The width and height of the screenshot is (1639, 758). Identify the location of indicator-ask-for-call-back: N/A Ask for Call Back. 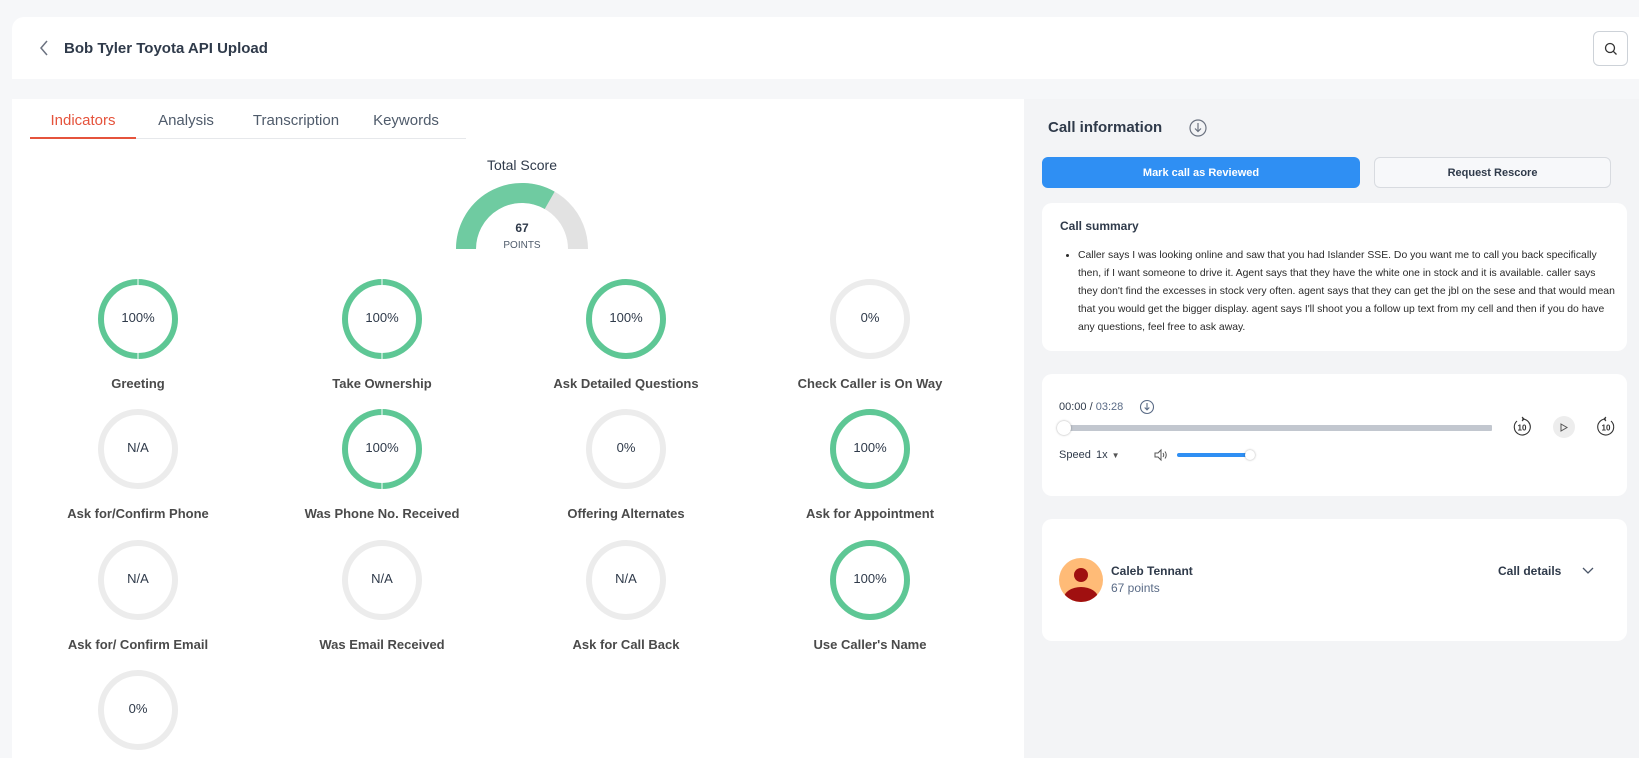
(626, 604).